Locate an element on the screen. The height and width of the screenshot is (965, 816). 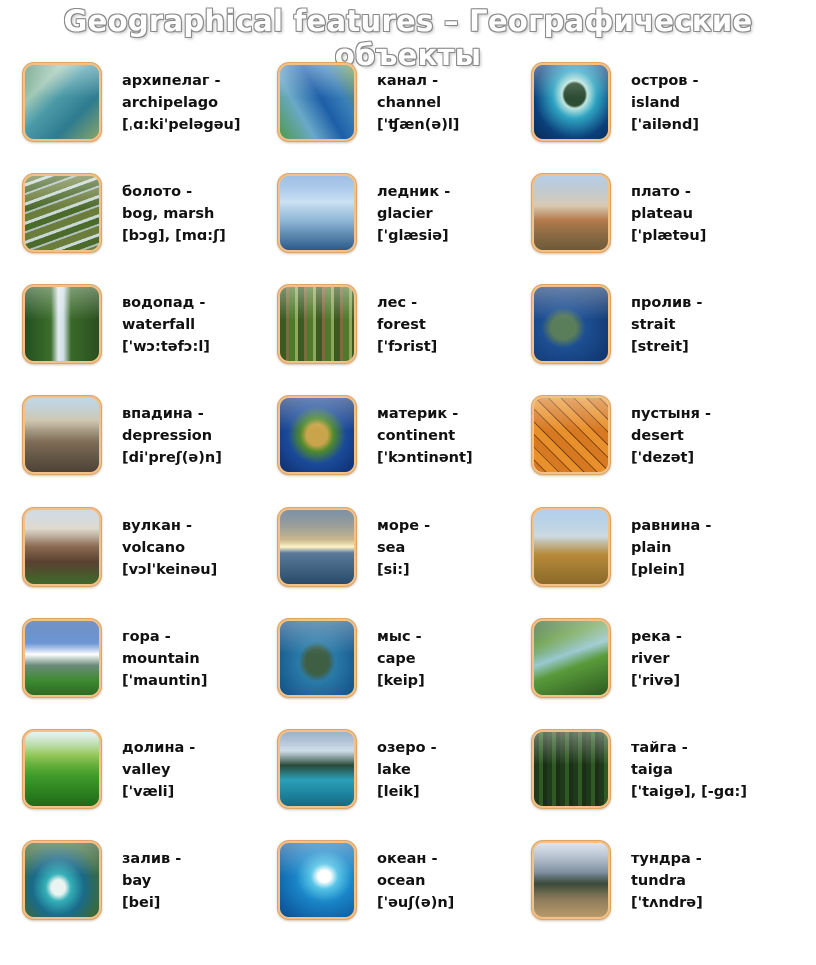
word-ru: вулкан - is located at coordinates (157, 526).